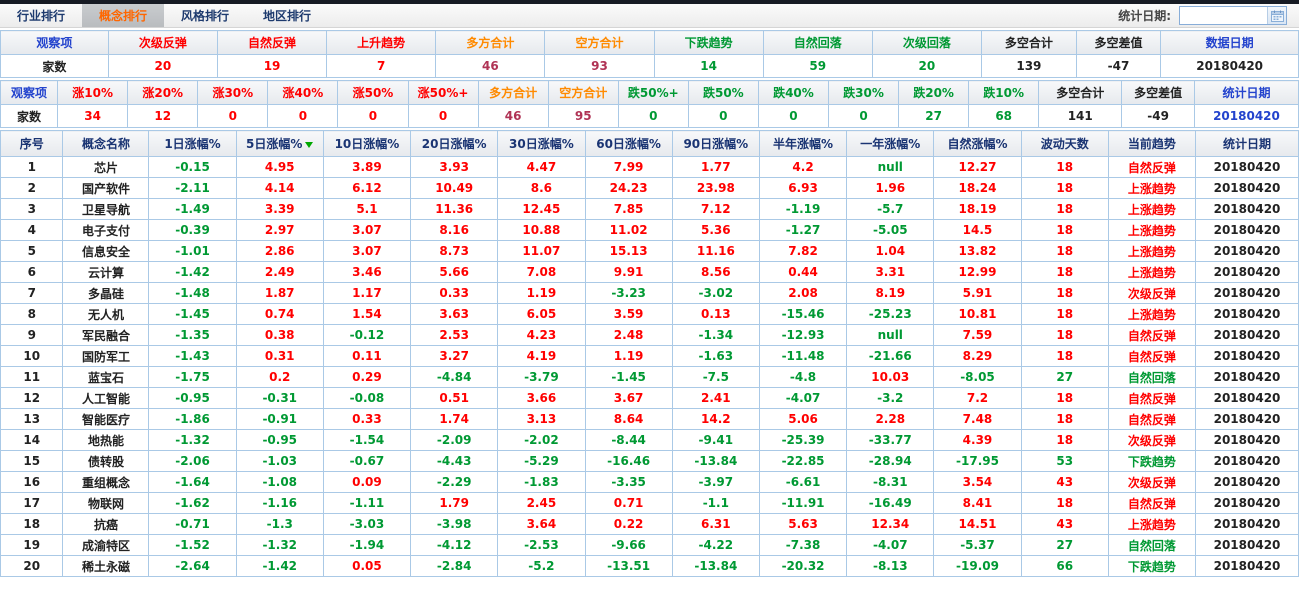 The image size is (1299, 590). Describe the element at coordinates (32, 356) in the screenshot. I see `row-index-cell: 10` at that location.